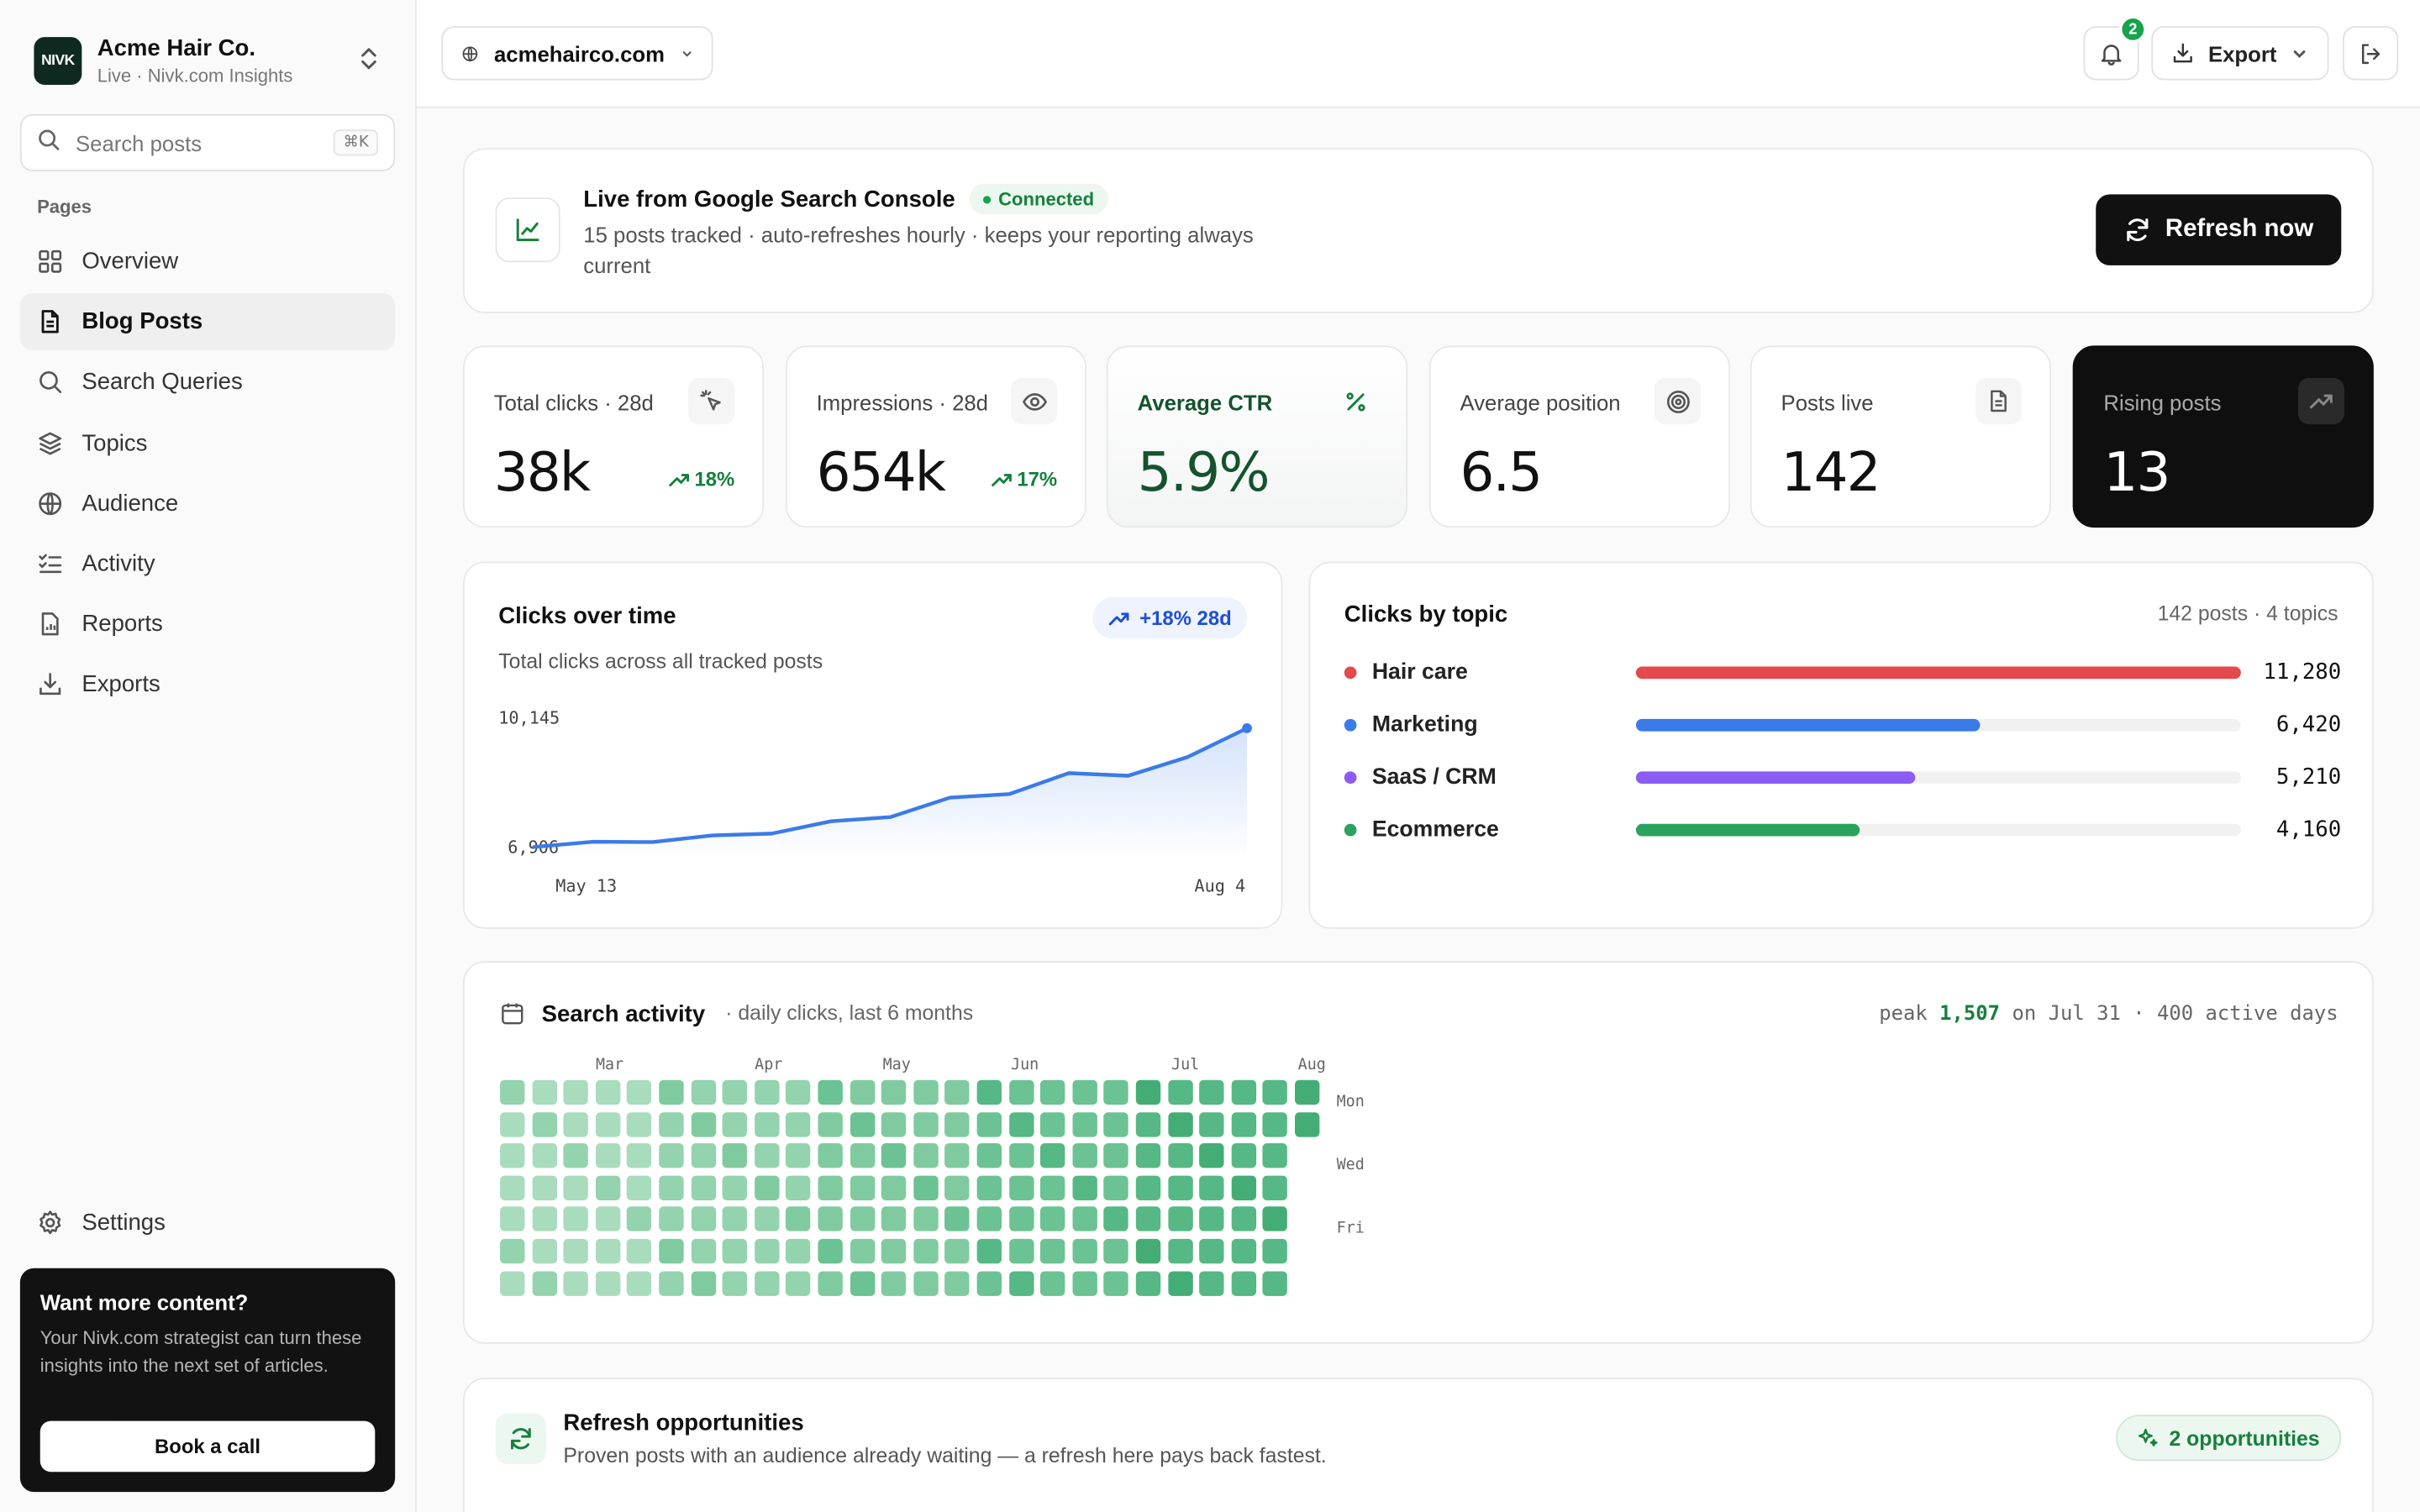  Describe the element at coordinates (2371, 53) in the screenshot. I see `logout-button` at that location.